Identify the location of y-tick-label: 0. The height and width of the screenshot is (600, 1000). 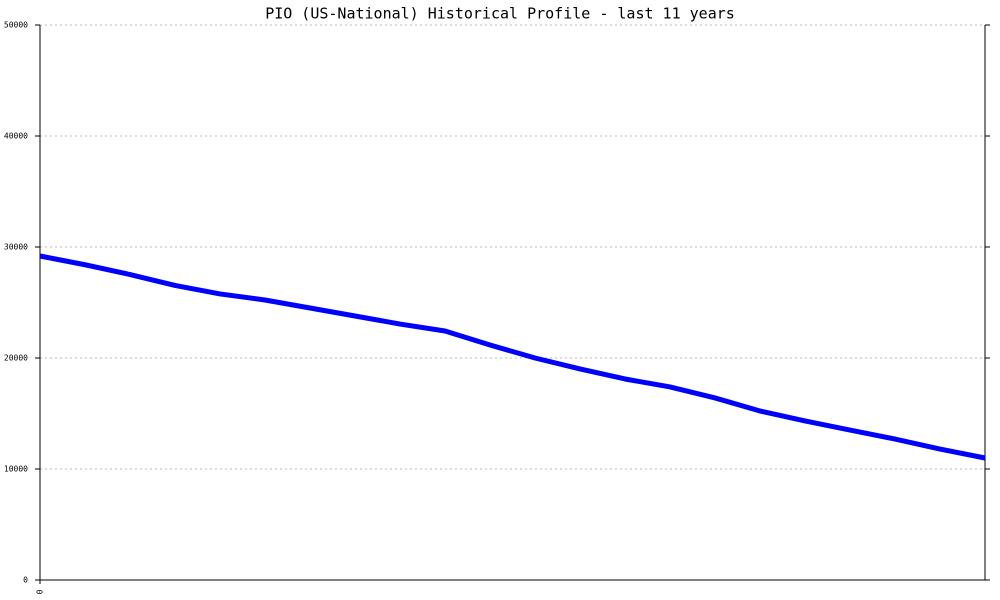
(25, 580).